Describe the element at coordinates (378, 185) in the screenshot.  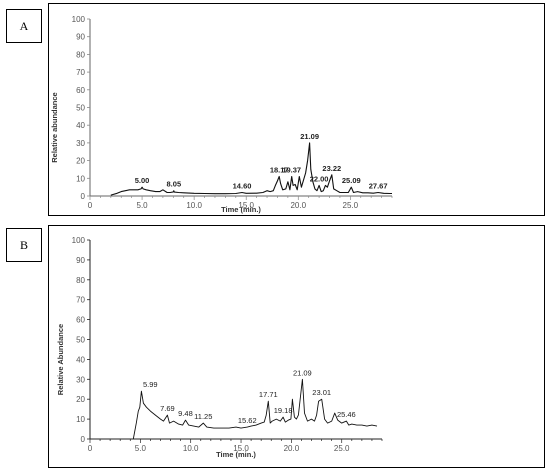
I see `peak-label: 27.67` at that location.